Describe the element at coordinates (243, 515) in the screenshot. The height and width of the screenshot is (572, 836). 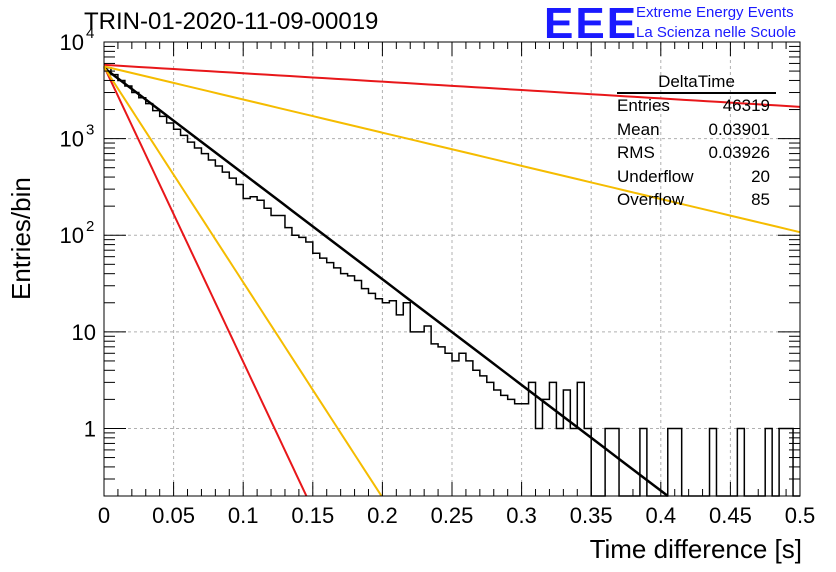
I see `x-tick-label: 0.1` at that location.